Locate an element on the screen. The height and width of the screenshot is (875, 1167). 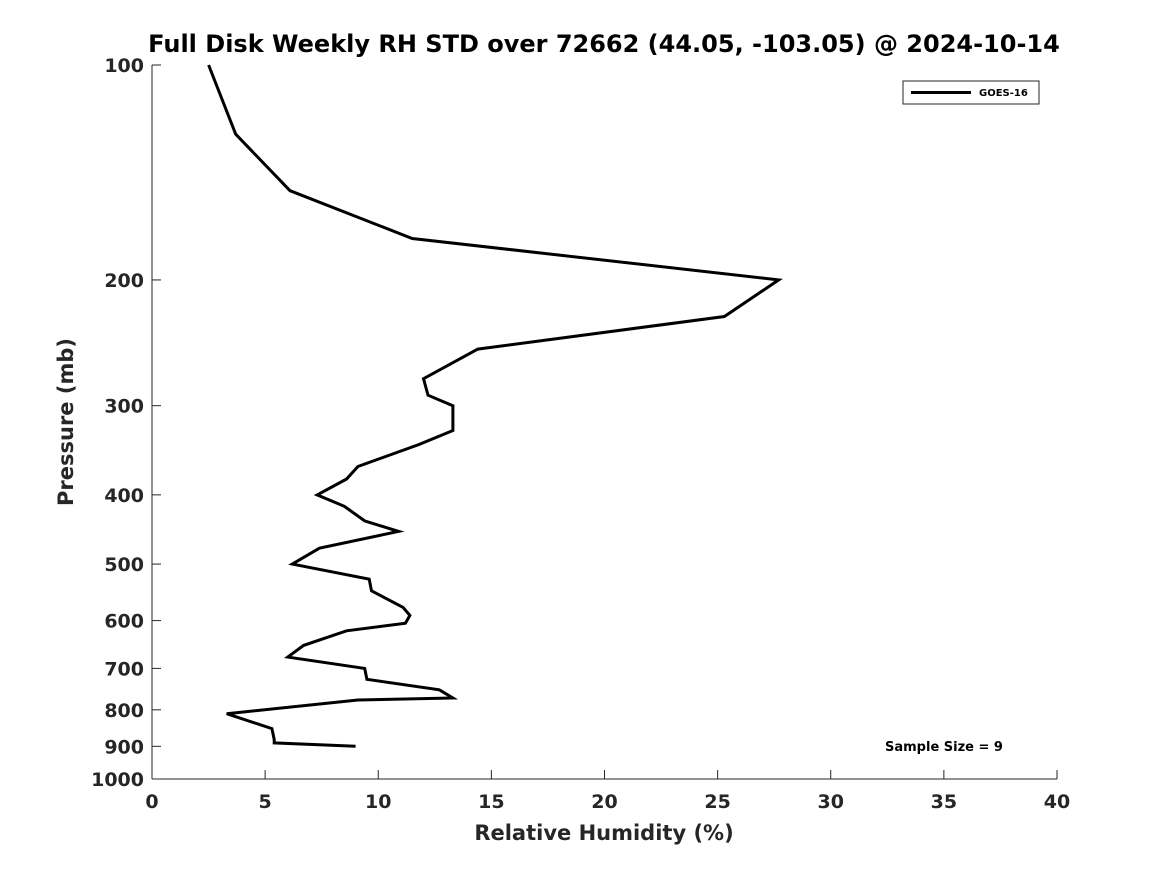
x-axis-label: Relative Humidity (%) is located at coordinates (603, 833).